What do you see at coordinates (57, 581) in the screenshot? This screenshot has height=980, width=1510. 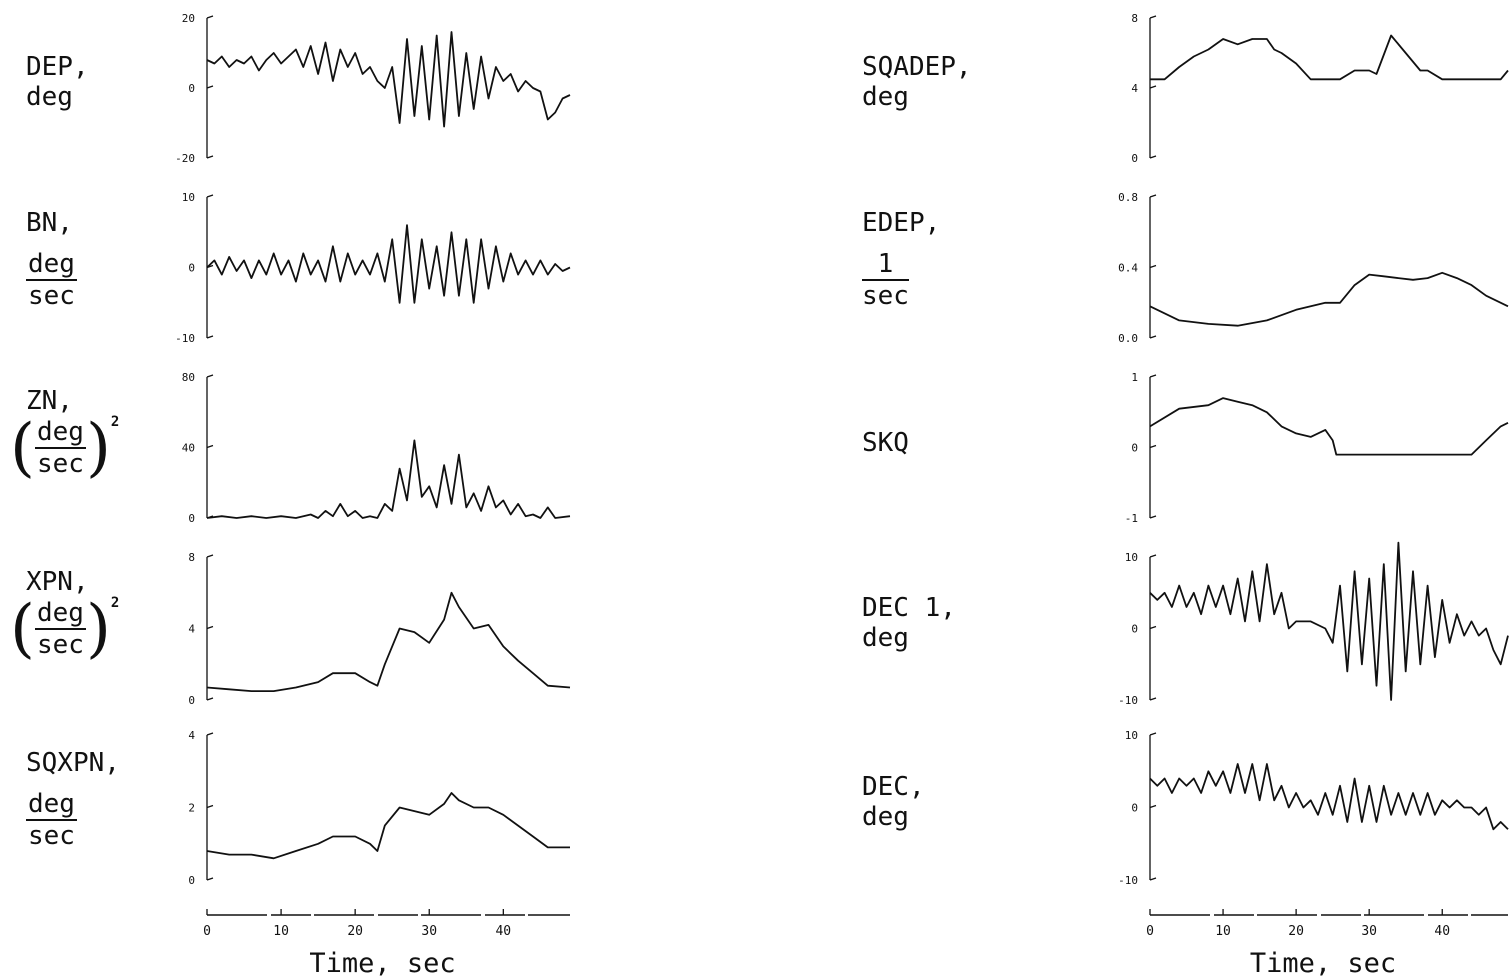 I see `series-name-left-3: XPN,` at bounding box center [57, 581].